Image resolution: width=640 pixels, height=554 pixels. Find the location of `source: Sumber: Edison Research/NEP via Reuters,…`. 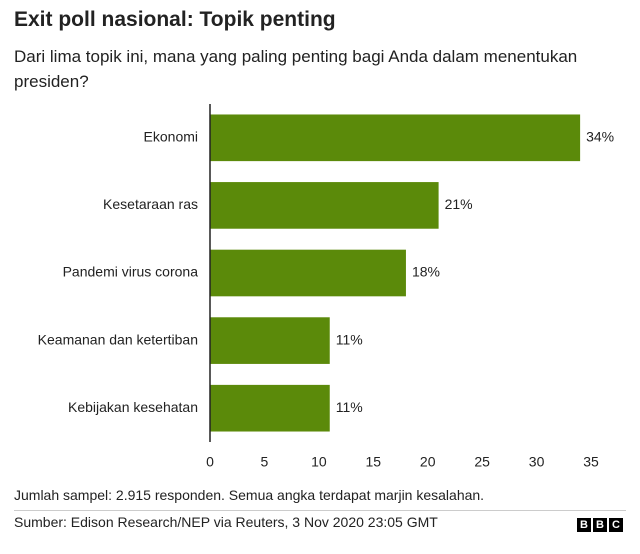

source: Sumber: Edison Research/NEP via Reuters,… is located at coordinates (226, 522).